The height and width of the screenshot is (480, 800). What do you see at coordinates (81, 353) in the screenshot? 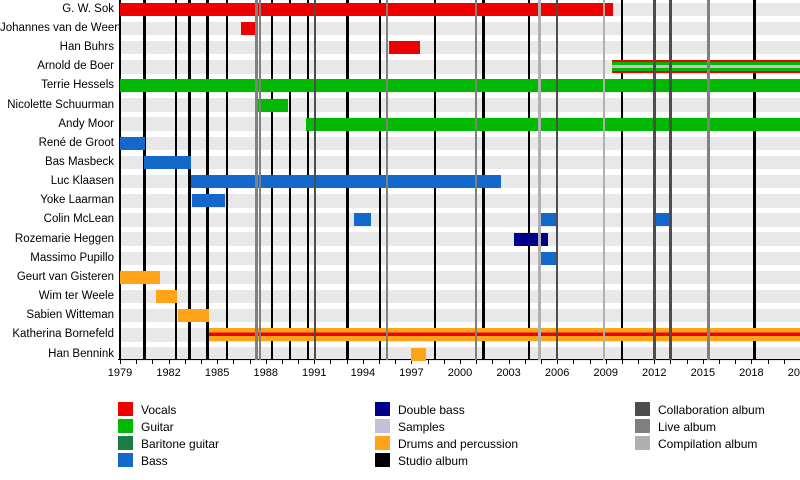
I see `member-label: Han Bennink` at bounding box center [81, 353].